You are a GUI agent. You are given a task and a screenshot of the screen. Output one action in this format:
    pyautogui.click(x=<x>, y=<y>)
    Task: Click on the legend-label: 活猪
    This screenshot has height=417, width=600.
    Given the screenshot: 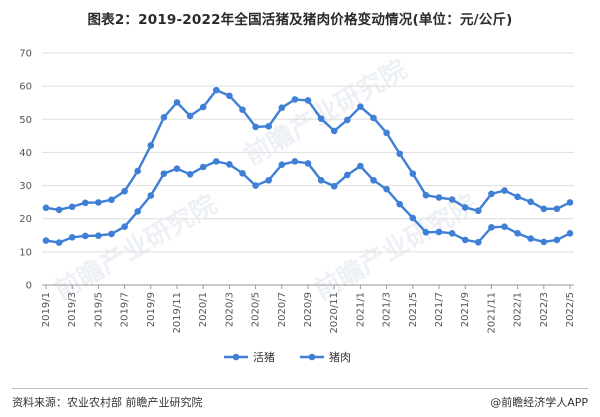 What is the action you would take?
    pyautogui.click(x=264, y=357)
    